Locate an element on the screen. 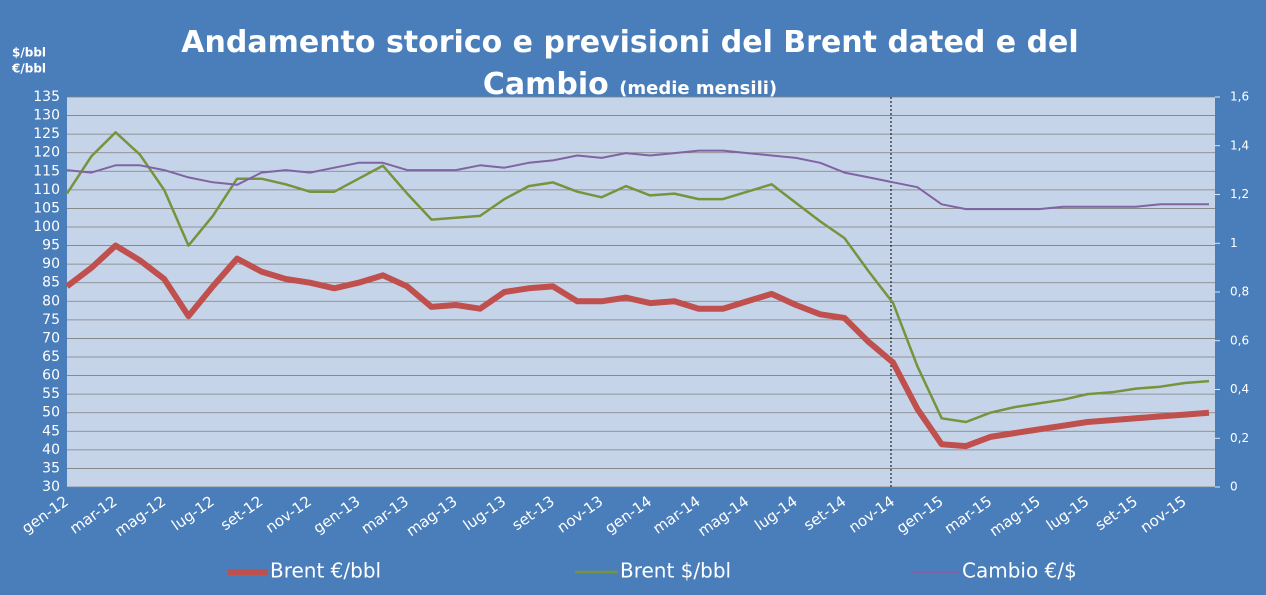 The image size is (1266, 595). x-tick-label: mag-14 is located at coordinates (724, 516).